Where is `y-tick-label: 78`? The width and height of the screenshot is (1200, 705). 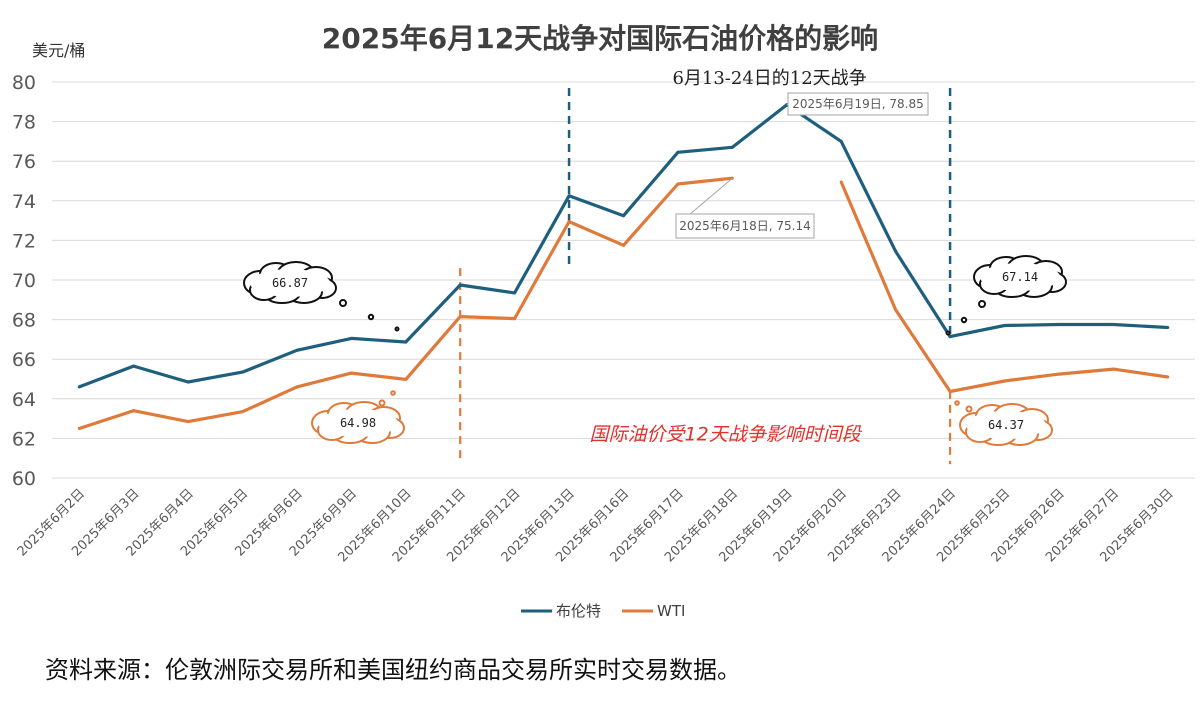 y-tick-label: 78 is located at coordinates (24, 123).